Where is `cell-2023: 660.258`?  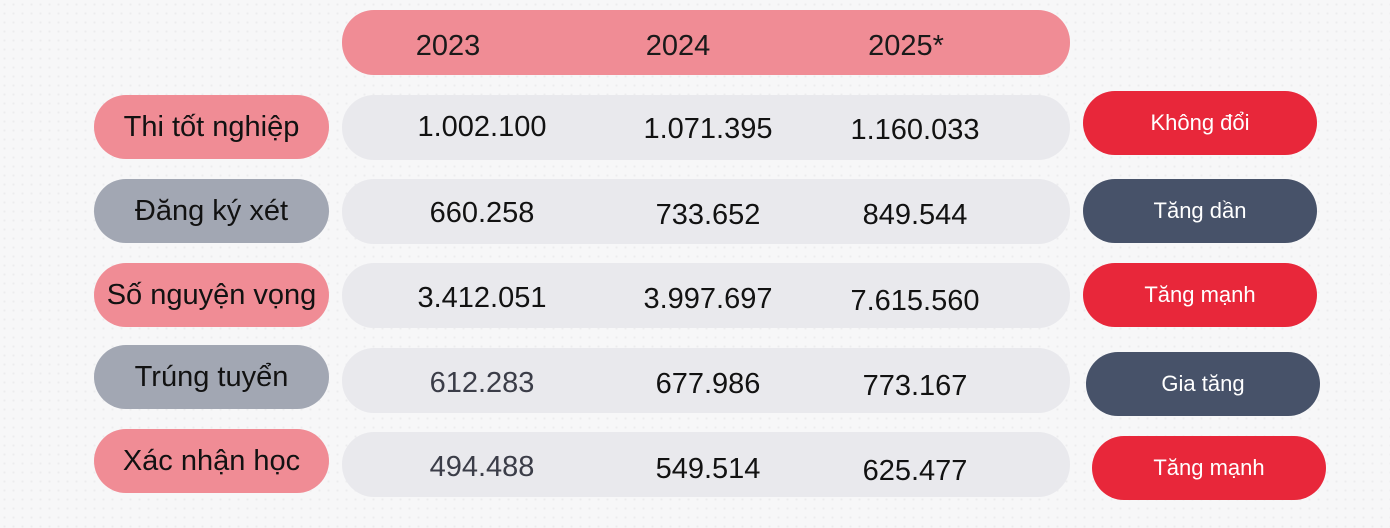 cell-2023: 660.258 is located at coordinates (482, 213).